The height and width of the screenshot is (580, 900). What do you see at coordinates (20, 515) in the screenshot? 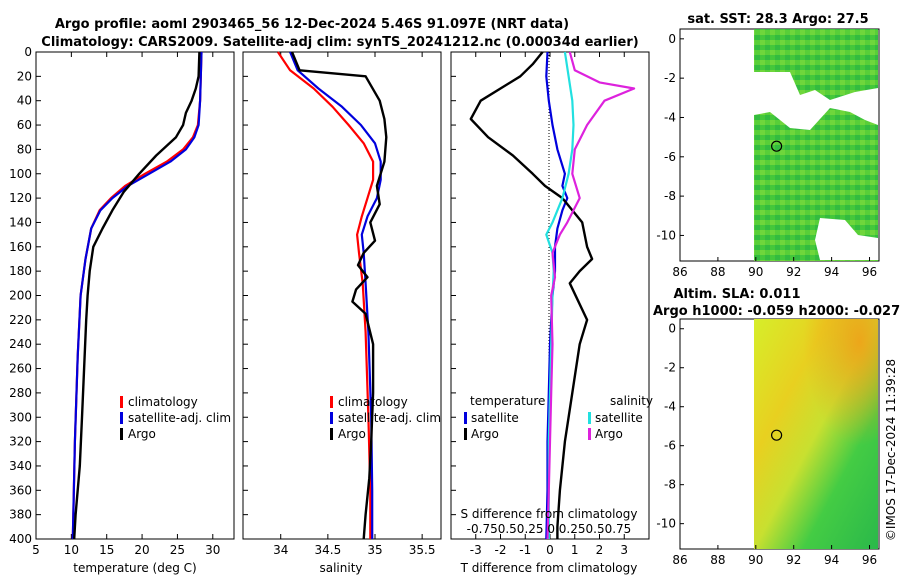
I see `y-tick-label: 380` at bounding box center [20, 515].